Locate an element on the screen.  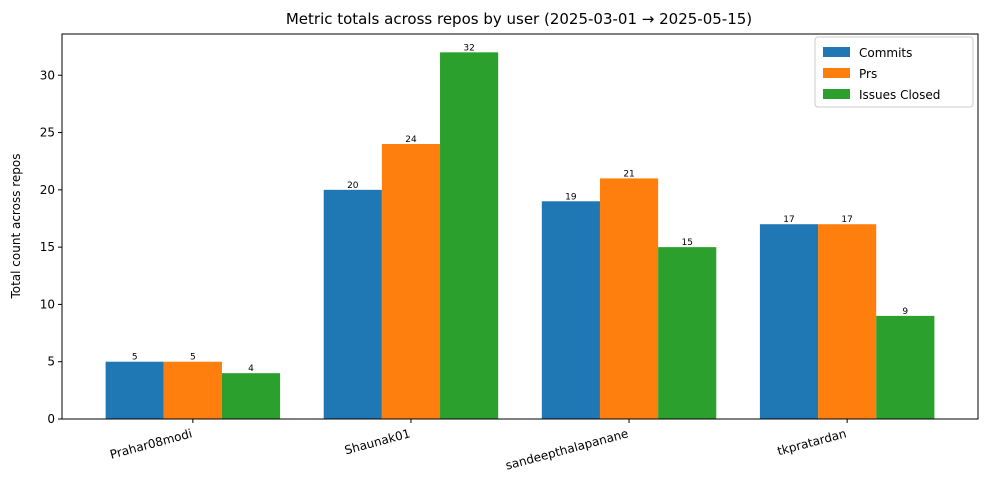
y-tick-label: 5 is located at coordinates (51, 362).